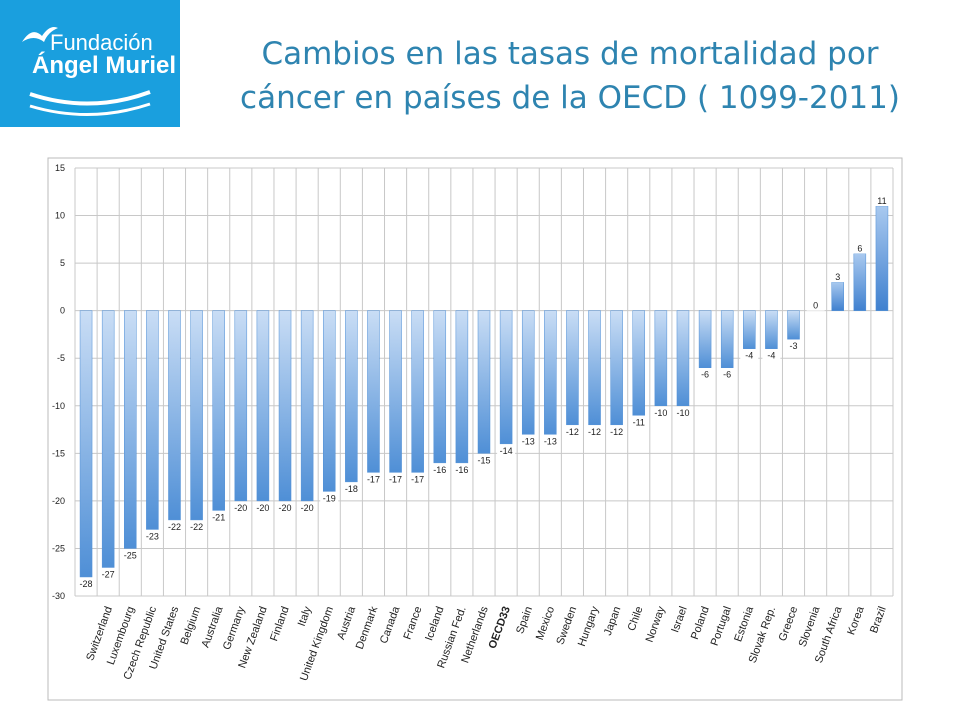  I want to click on x-tick-label: Israel, so click(679, 619).